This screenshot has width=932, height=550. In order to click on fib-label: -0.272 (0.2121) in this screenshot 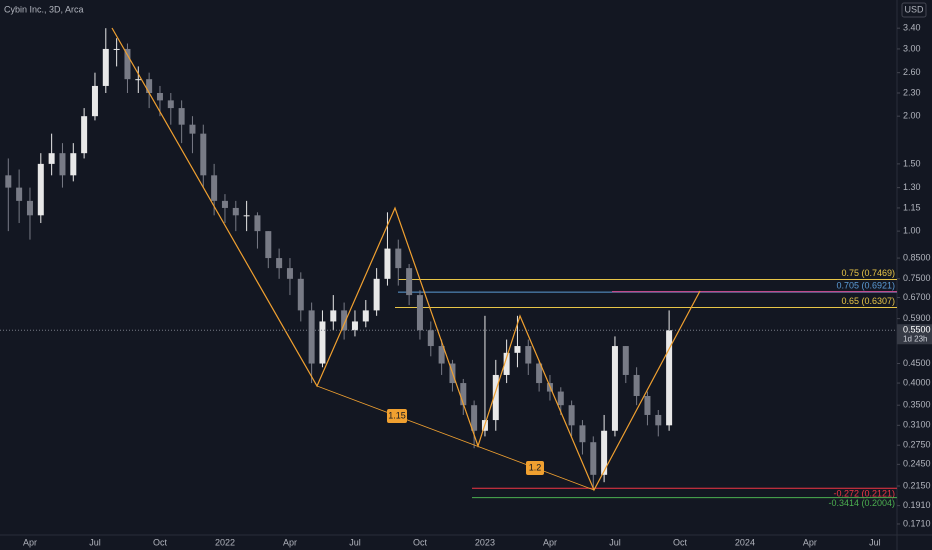, I will do `click(864, 494)`.